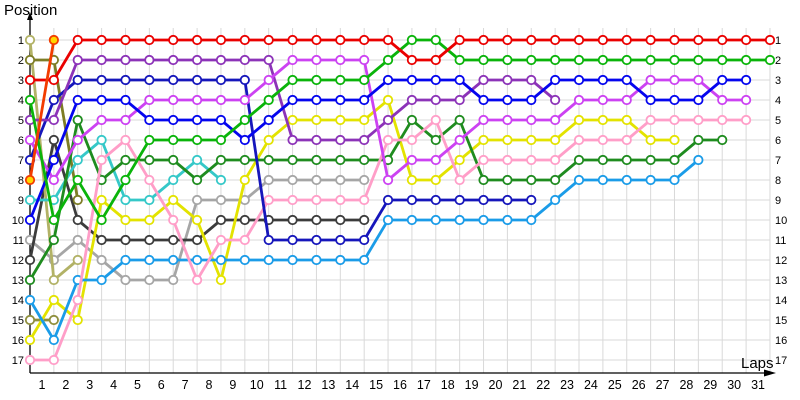 This screenshot has height=400, width=800. What do you see at coordinates (340, 100) in the screenshot?
I see `data-point-car-blue-lap13` at bounding box center [340, 100].